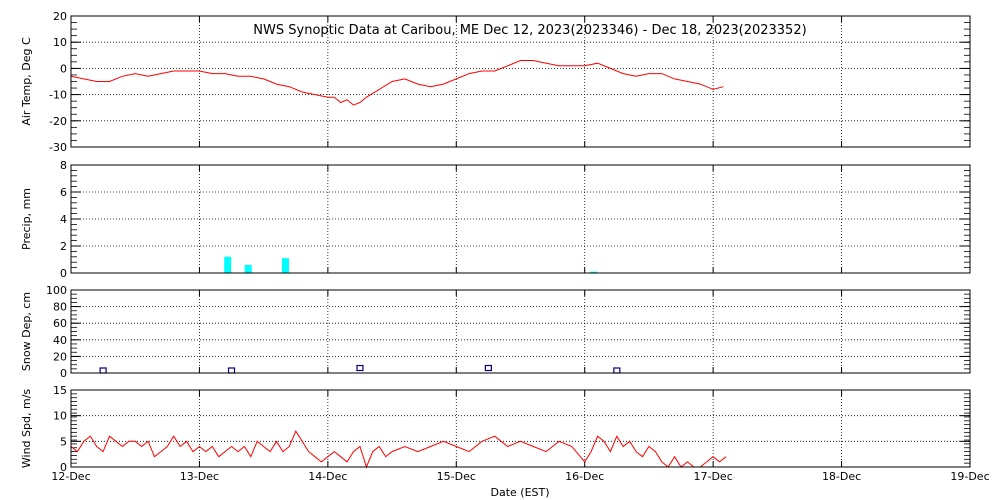 The width and height of the screenshot is (1000, 500). What do you see at coordinates (841, 476) in the screenshot?
I see `x-tick-label: 18-Dec` at bounding box center [841, 476].